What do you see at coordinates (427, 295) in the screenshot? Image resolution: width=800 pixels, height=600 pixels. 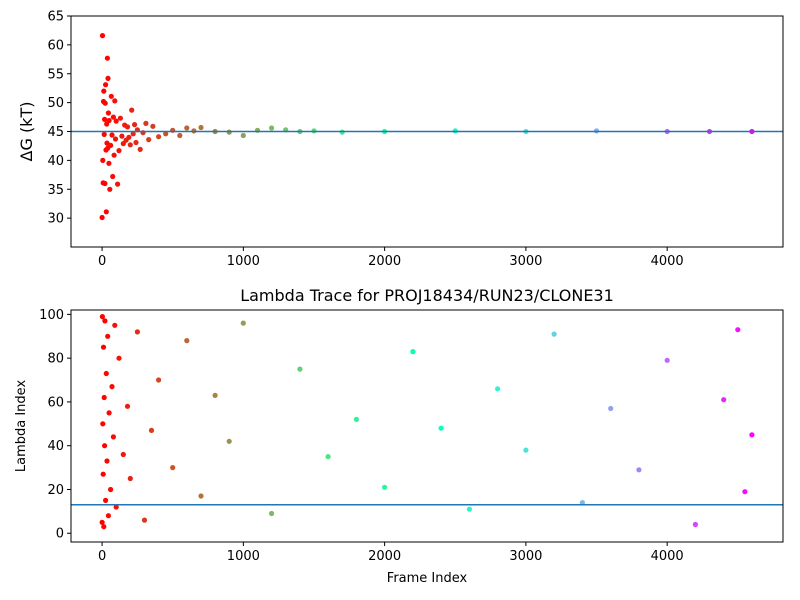 I see `lambda-chart-title: Lambda Trace for PROJ18434/RUN23/CLONE31` at bounding box center [427, 295].